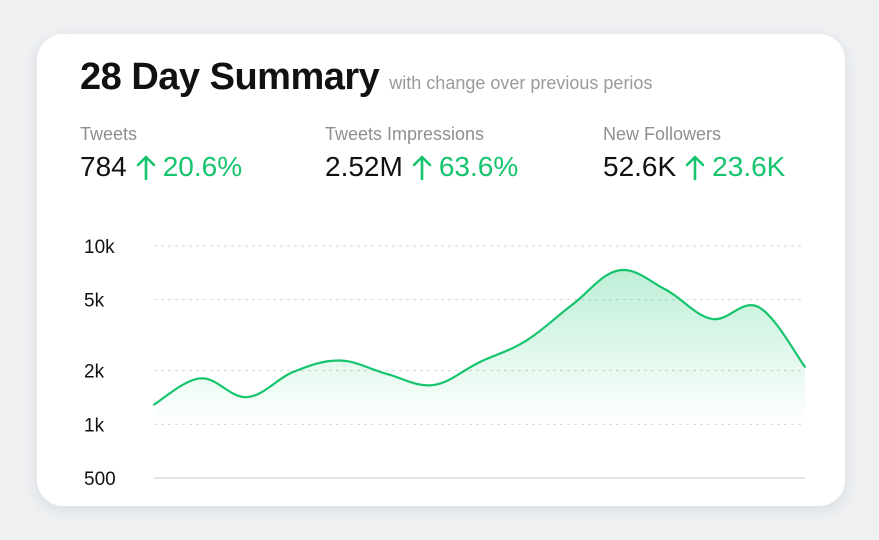 The image size is (879, 540). Describe the element at coordinates (694, 153) in the screenshot. I see `stat-new-followers: New Followers 52.6K 23.6K` at that location.